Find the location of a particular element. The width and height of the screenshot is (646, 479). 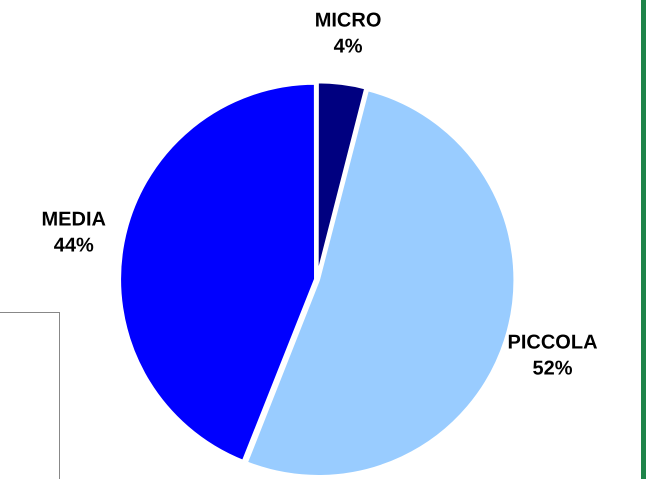

data-label: 4% is located at coordinates (348, 46).